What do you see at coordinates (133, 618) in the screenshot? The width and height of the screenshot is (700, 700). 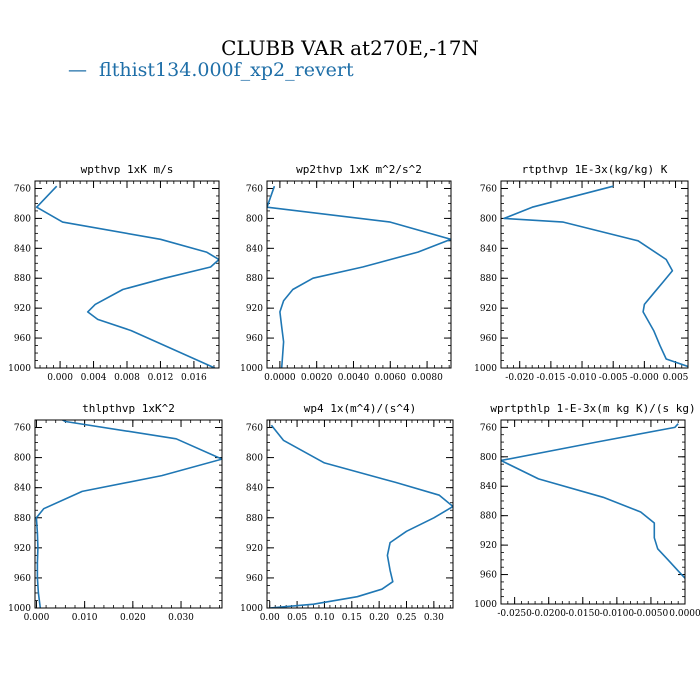 I see `x-tick-label: 0.020` at bounding box center [133, 618].